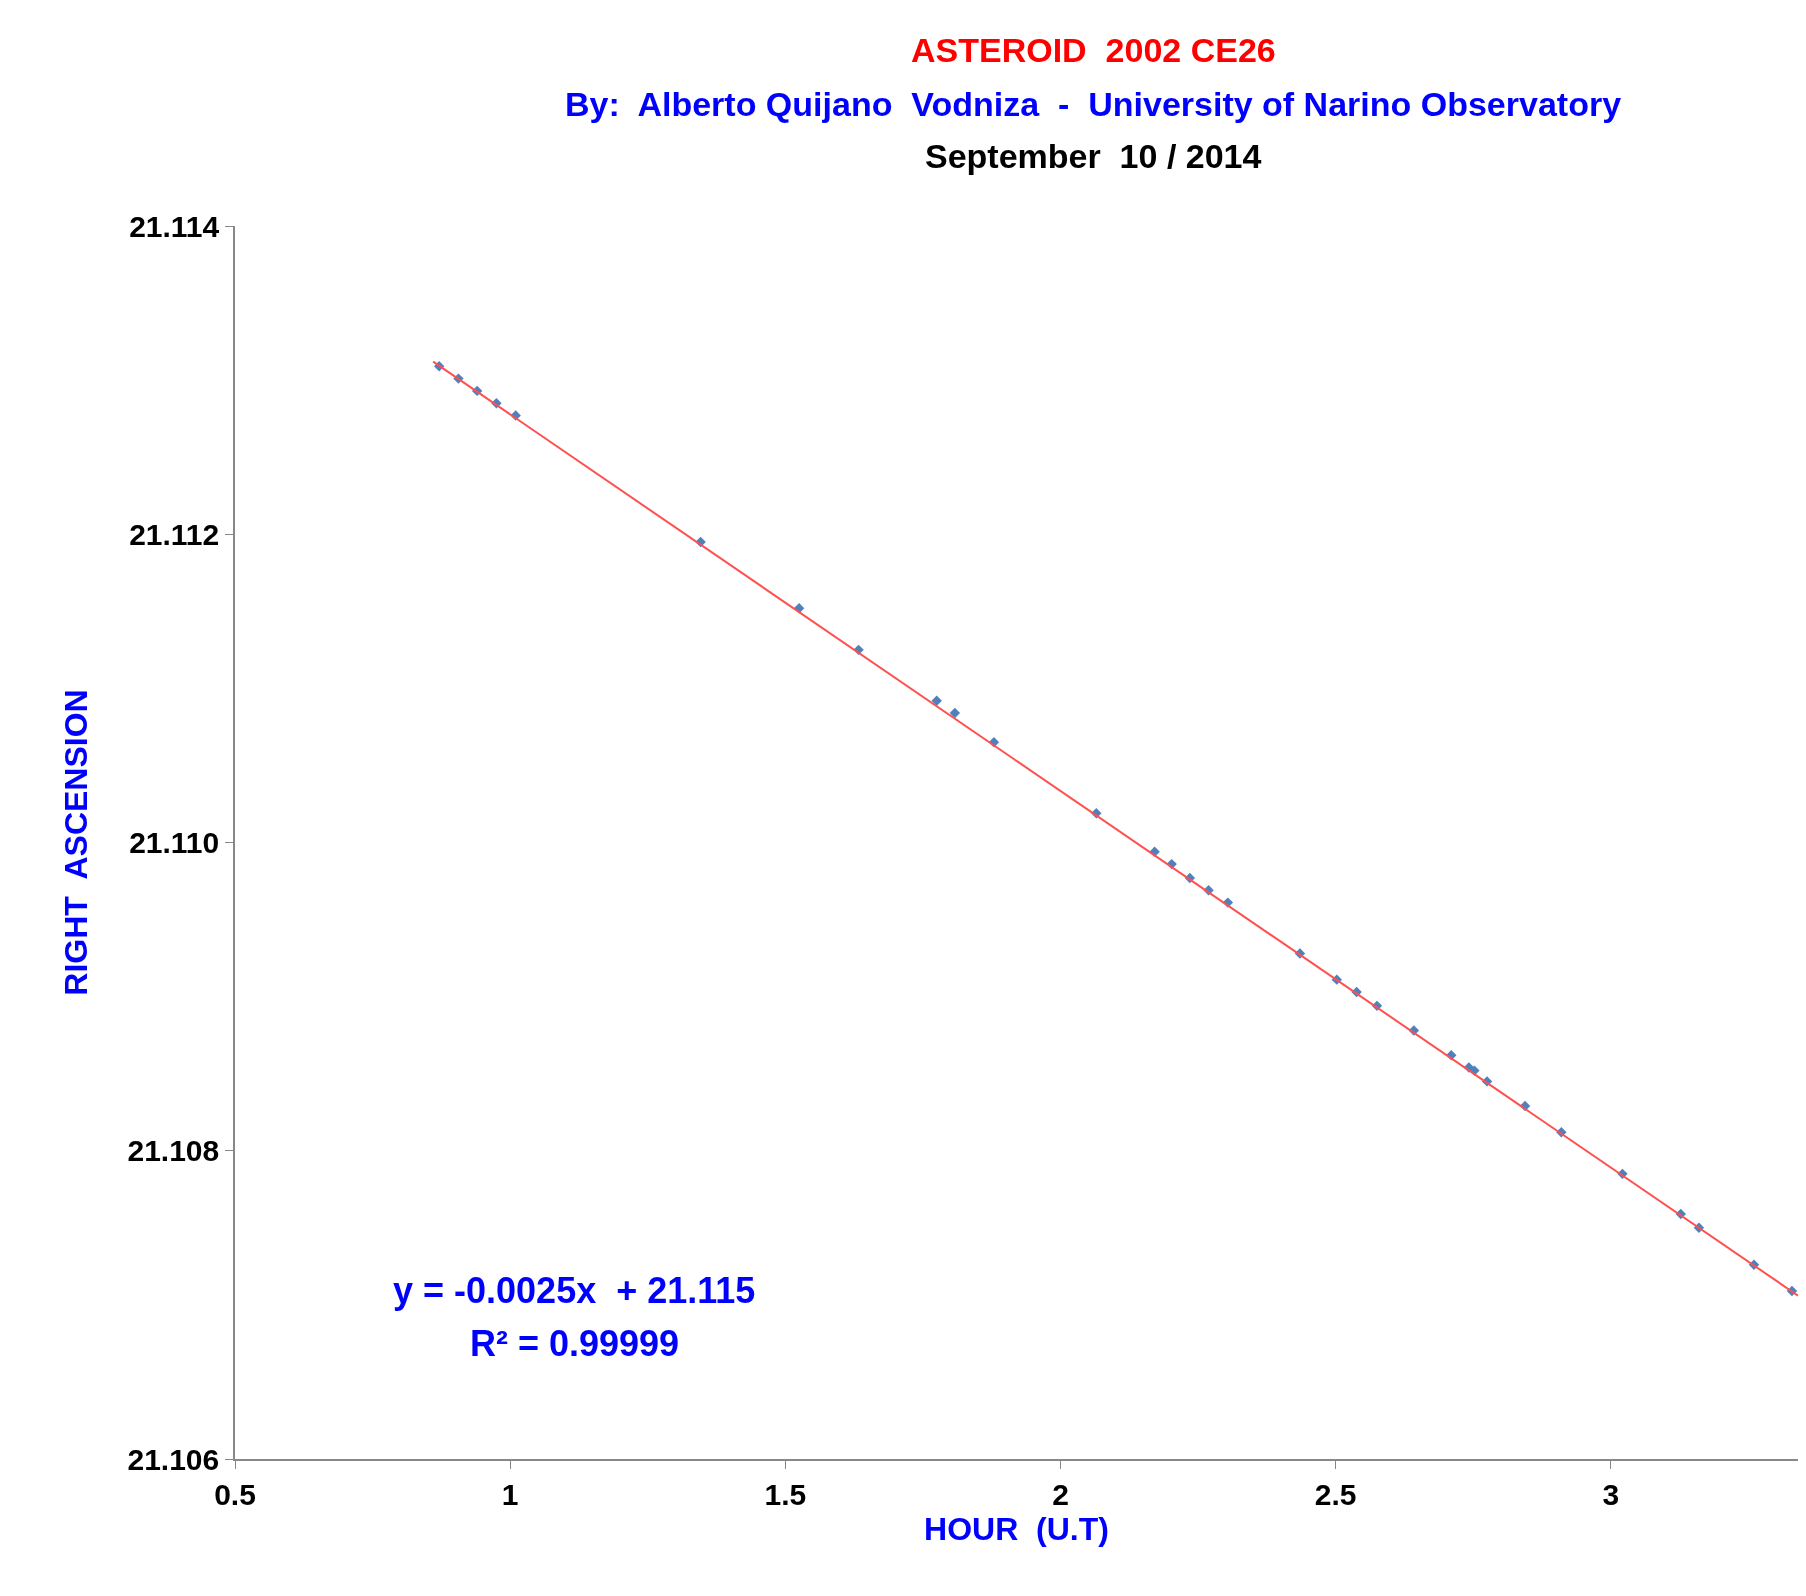  What do you see at coordinates (235, 1494) in the screenshot?
I see `x-tick-label: 0.5` at bounding box center [235, 1494].